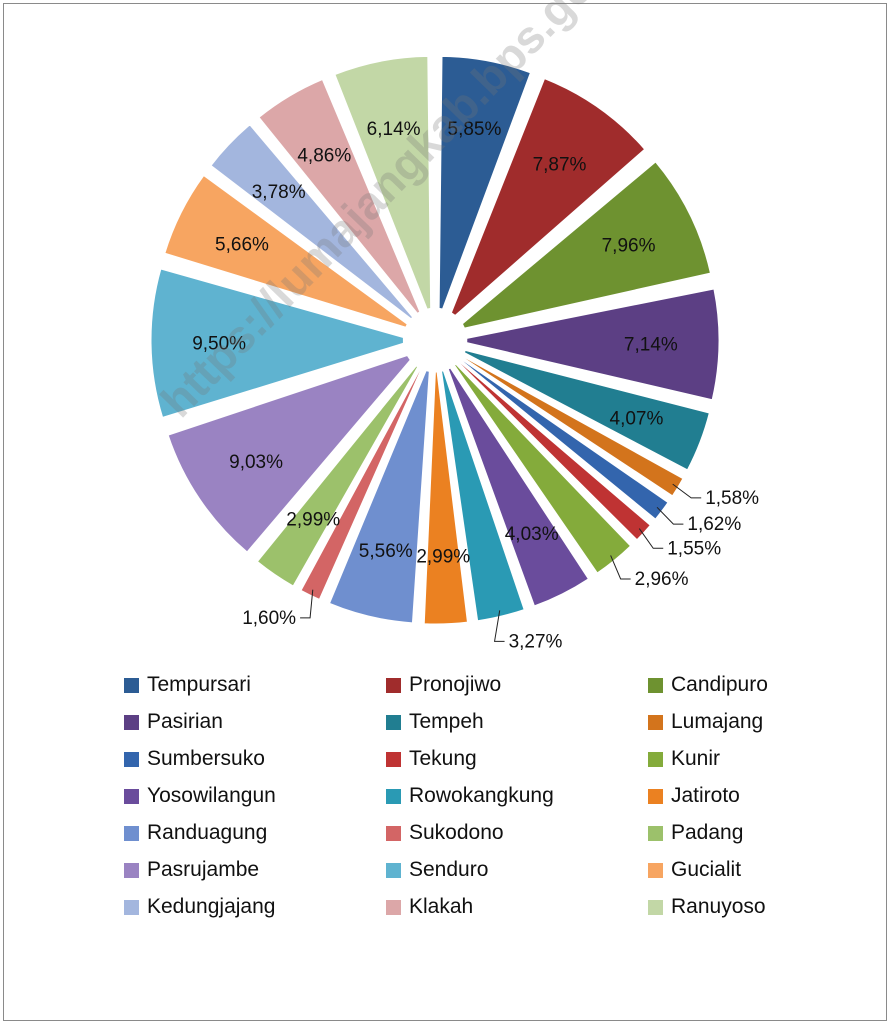  Describe the element at coordinates (662, 579) in the screenshot. I see `data-label-kunir: 2,96%` at that location.